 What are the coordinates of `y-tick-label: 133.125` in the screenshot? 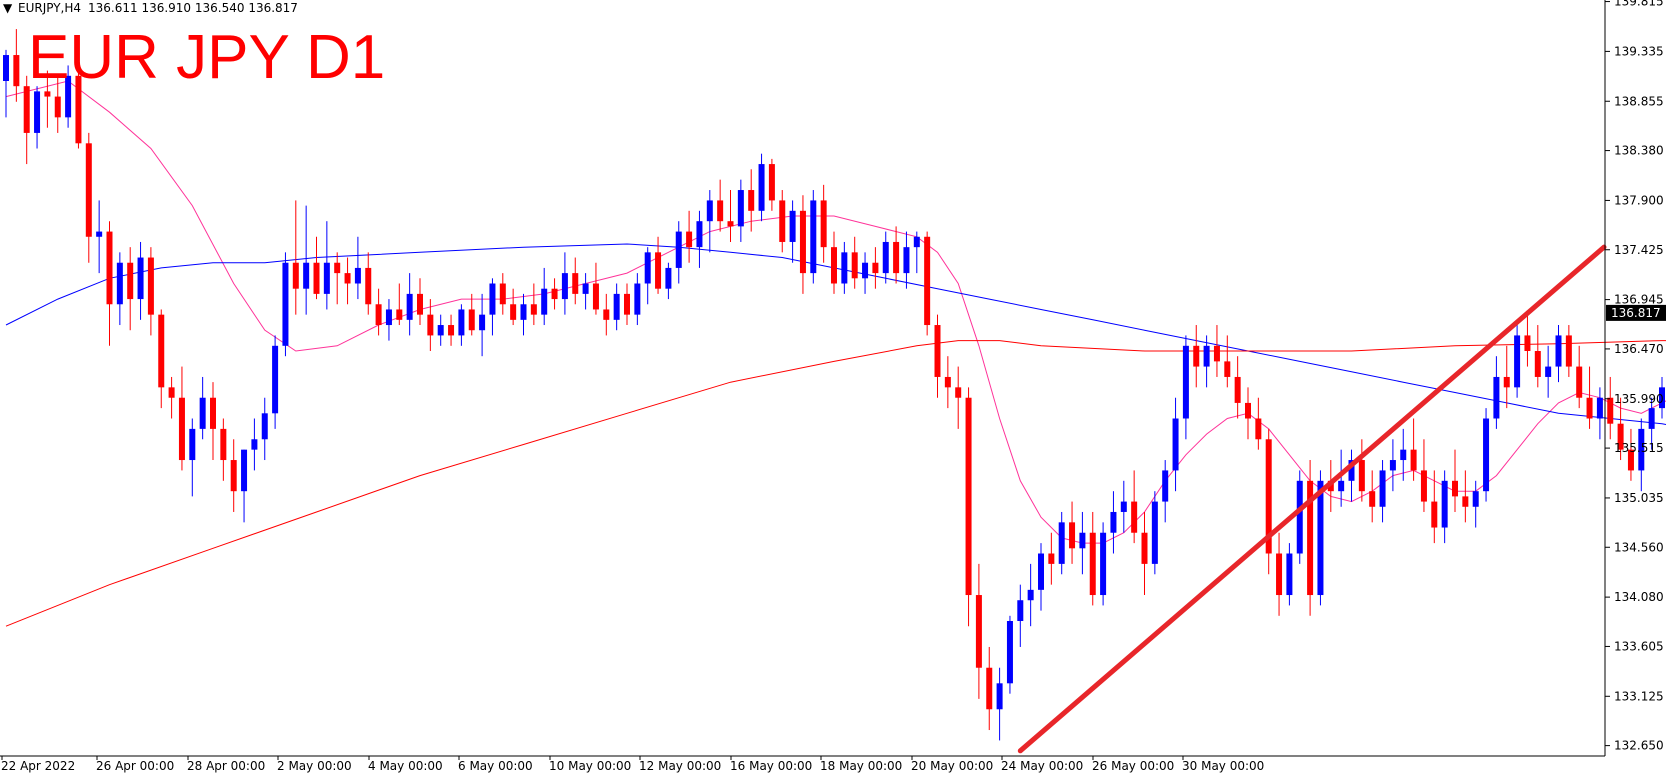 It's located at (1639, 696).